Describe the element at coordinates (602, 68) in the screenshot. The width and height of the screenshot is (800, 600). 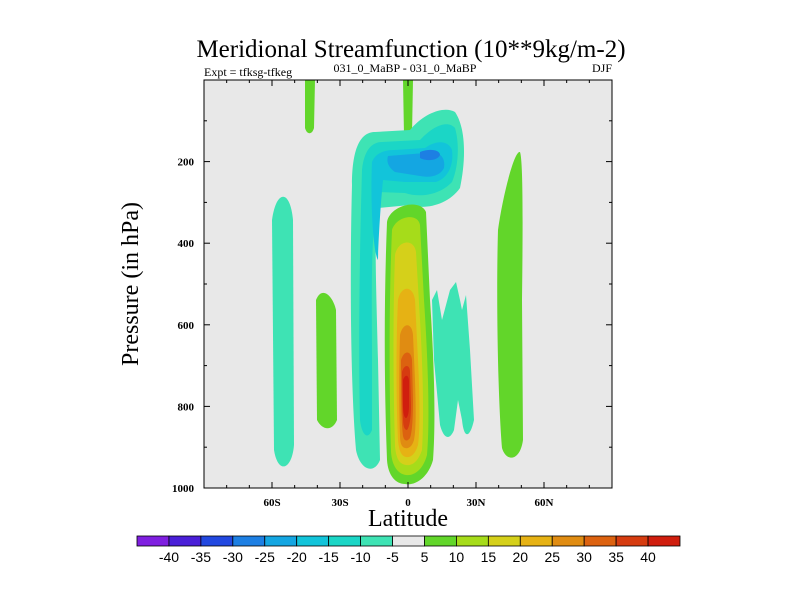
I see `right-subtitle: DJF` at that location.